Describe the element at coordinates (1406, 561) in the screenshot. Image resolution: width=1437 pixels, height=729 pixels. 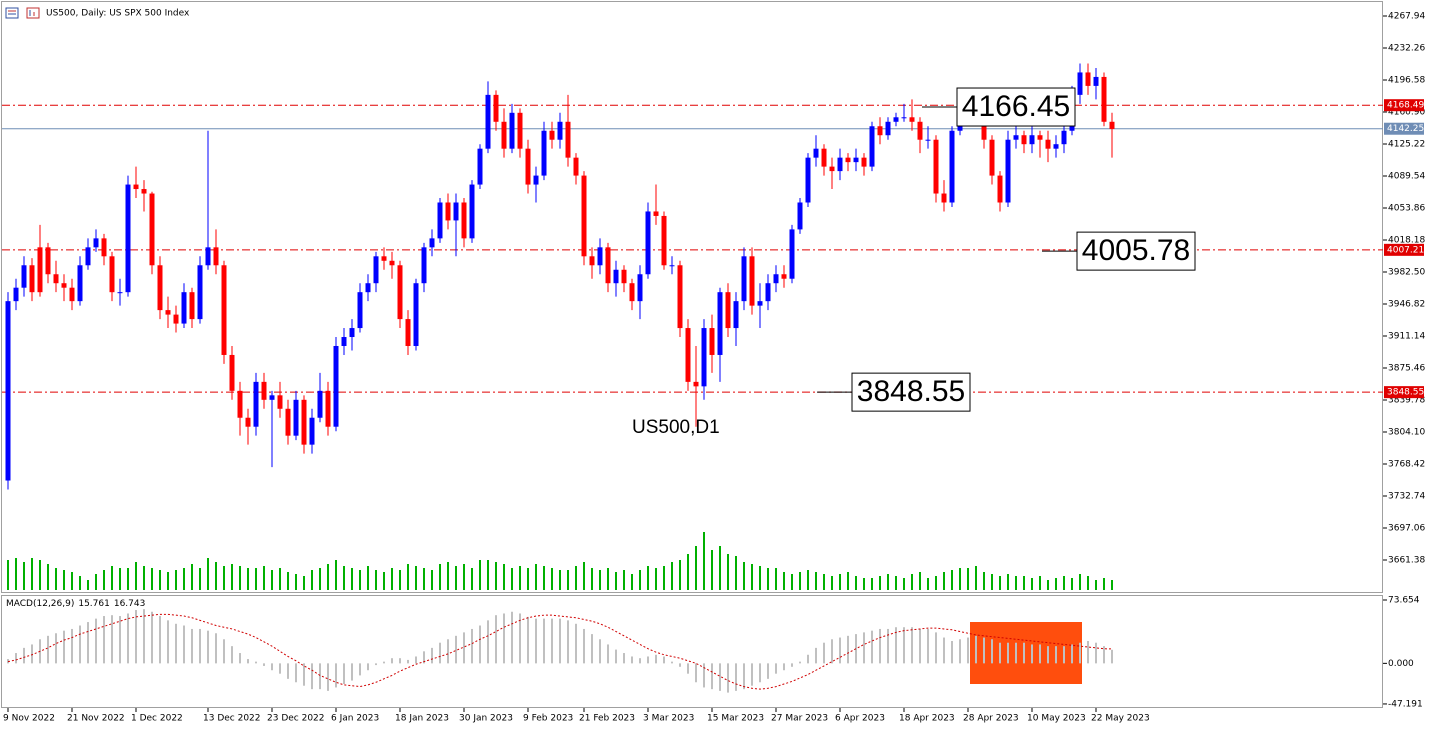
I see `y-tick-label: 3661.38` at that location.